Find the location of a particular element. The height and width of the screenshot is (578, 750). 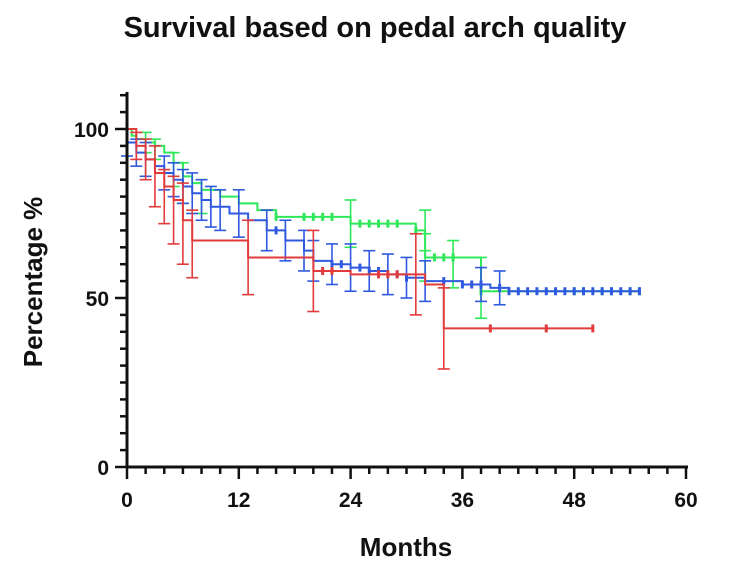

x-tick-label: 0 is located at coordinates (127, 500).